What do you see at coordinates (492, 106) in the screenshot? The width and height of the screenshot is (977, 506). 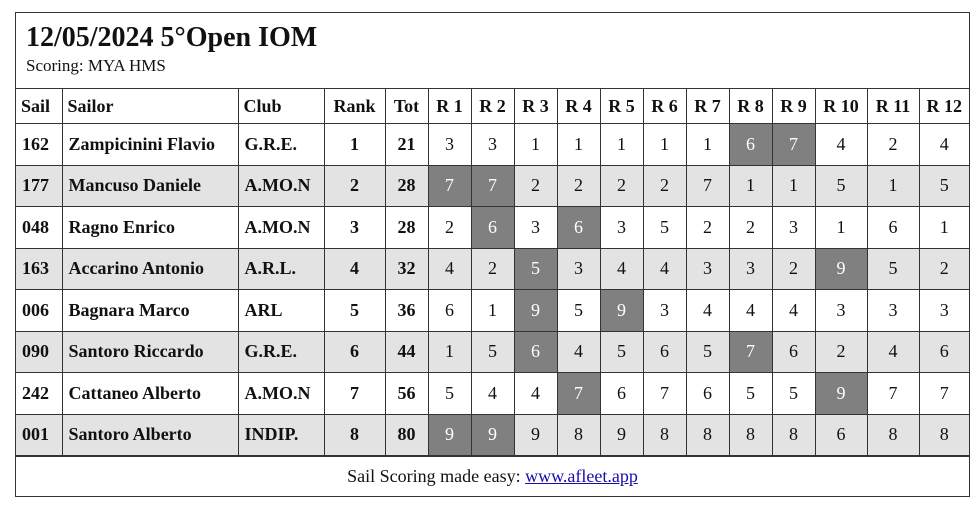 I see `column-header: R 2` at bounding box center [492, 106].